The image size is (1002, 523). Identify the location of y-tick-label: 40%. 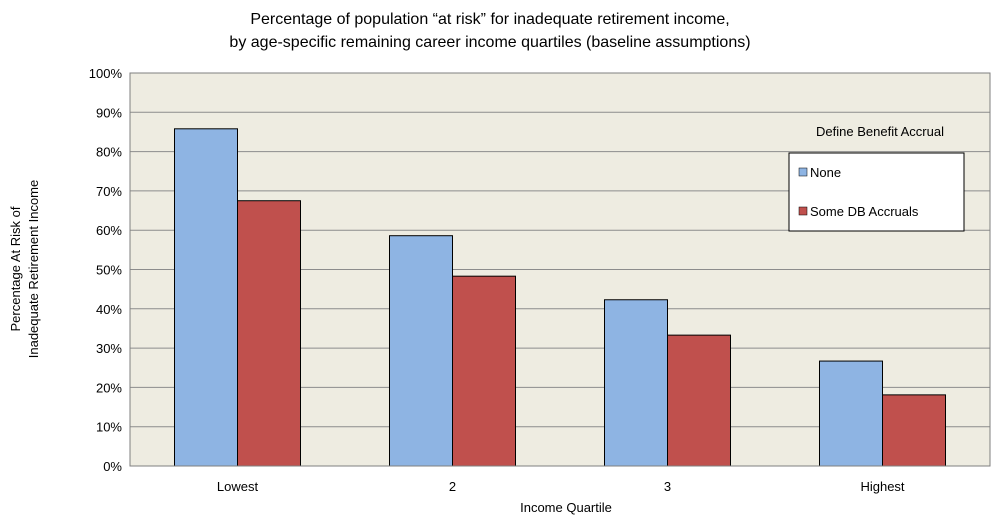
(109, 309).